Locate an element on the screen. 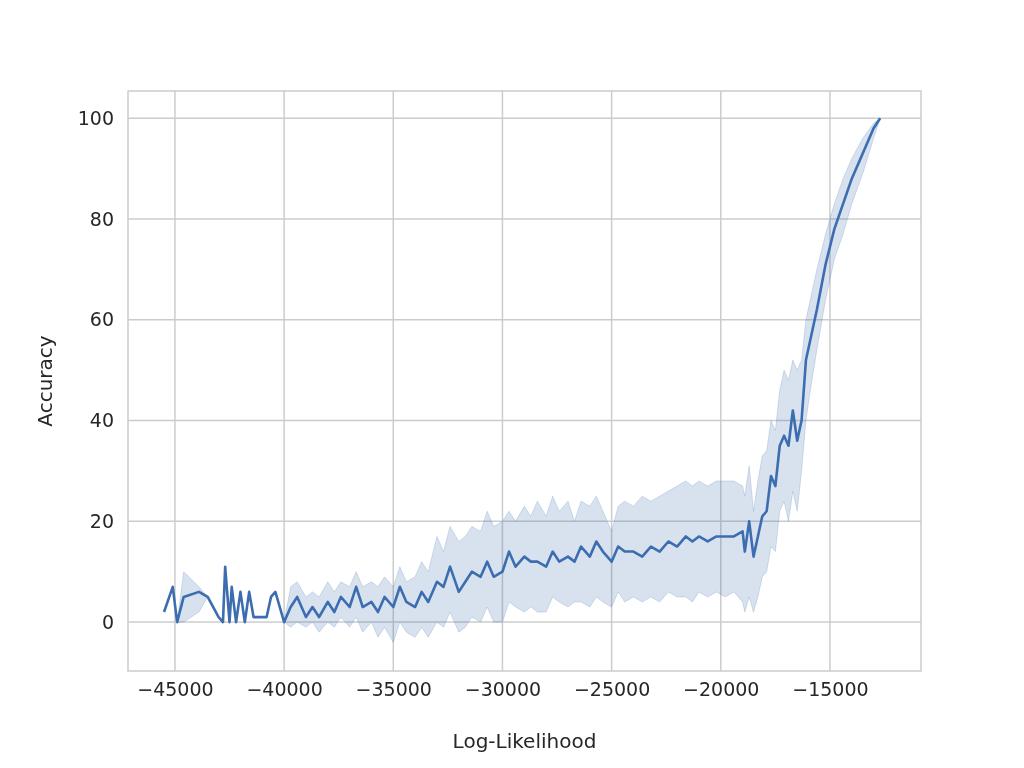 The image size is (1024, 768). y-axis-title: Accuracy is located at coordinates (45, 381).